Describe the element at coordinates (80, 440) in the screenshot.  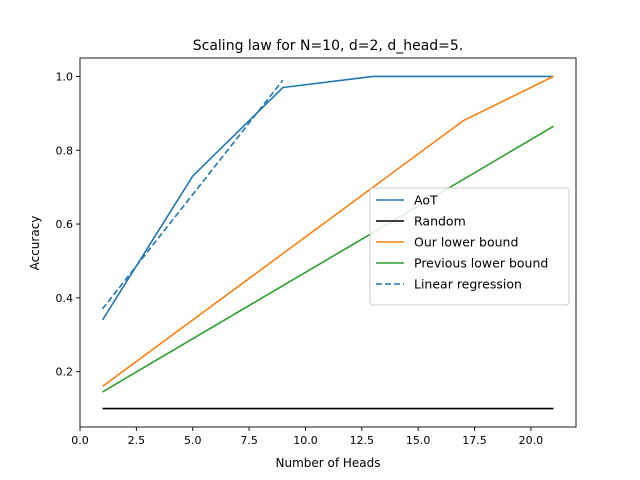
I see `x-tick-label: 0.0` at that location.